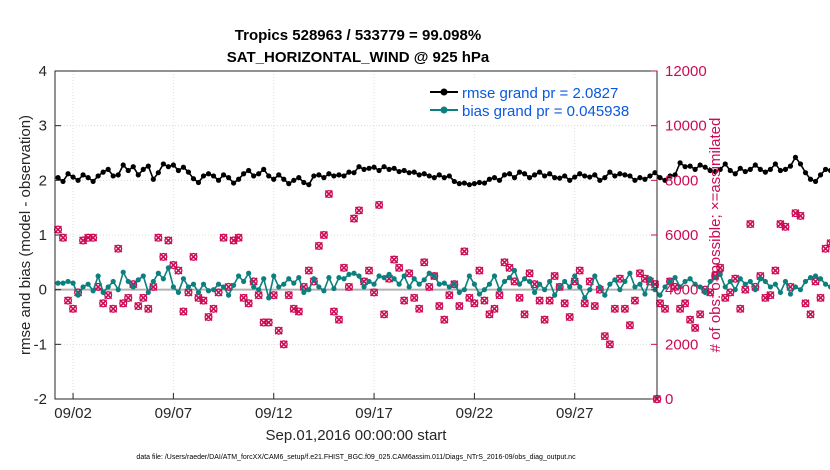 The width and height of the screenshot is (830, 470). I want to click on right-tick-label: 8000, so click(681, 180).